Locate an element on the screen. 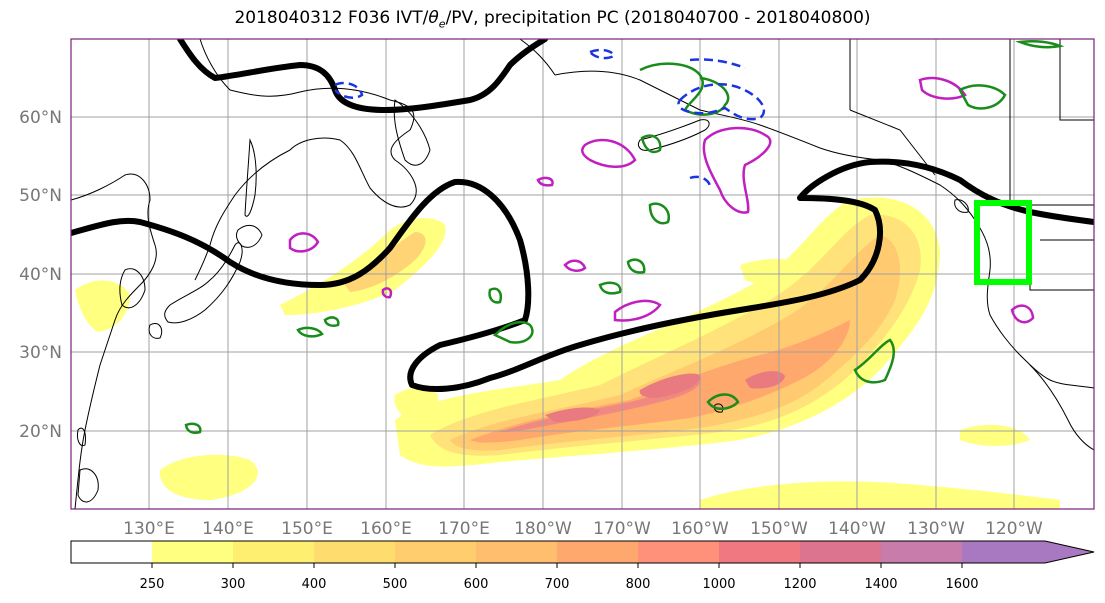  coast-sakhalin is located at coordinates (250, 177).